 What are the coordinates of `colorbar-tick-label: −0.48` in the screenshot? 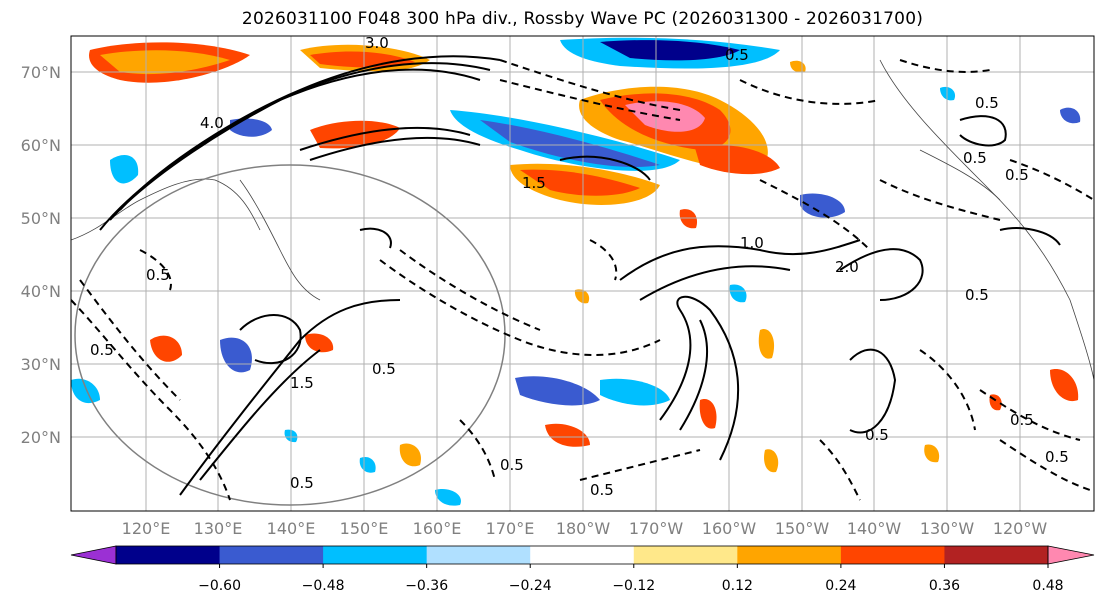 It's located at (323, 586).